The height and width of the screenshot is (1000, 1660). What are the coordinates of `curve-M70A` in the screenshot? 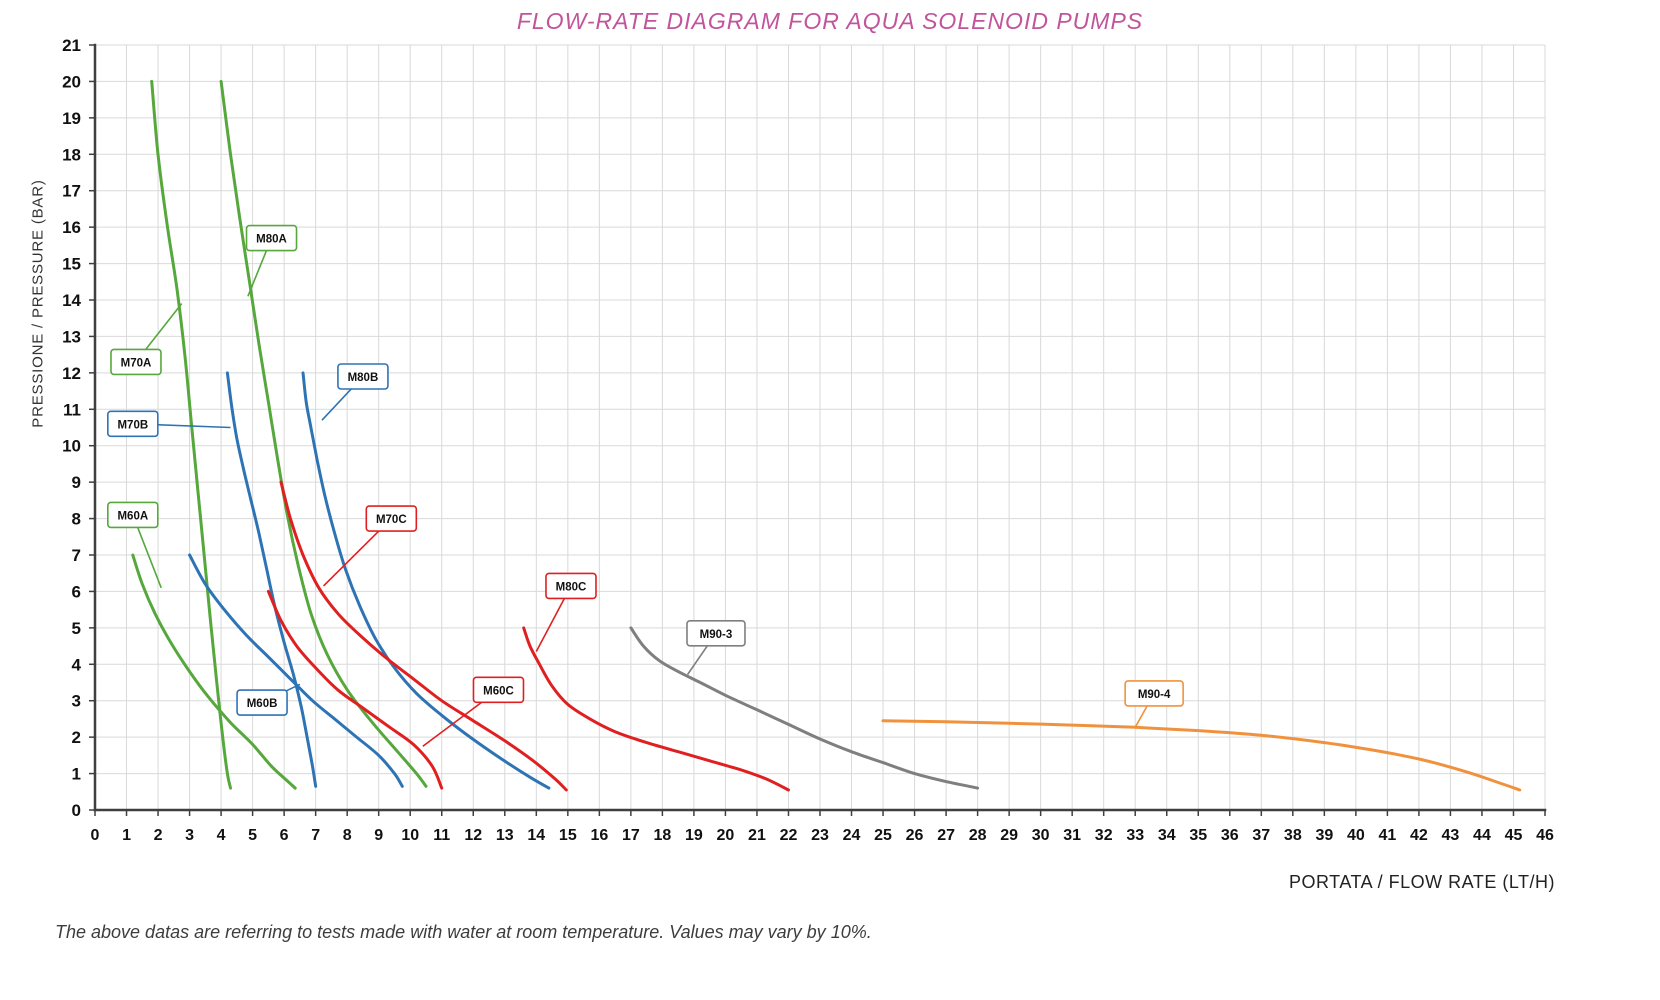 It's located at (191, 434).